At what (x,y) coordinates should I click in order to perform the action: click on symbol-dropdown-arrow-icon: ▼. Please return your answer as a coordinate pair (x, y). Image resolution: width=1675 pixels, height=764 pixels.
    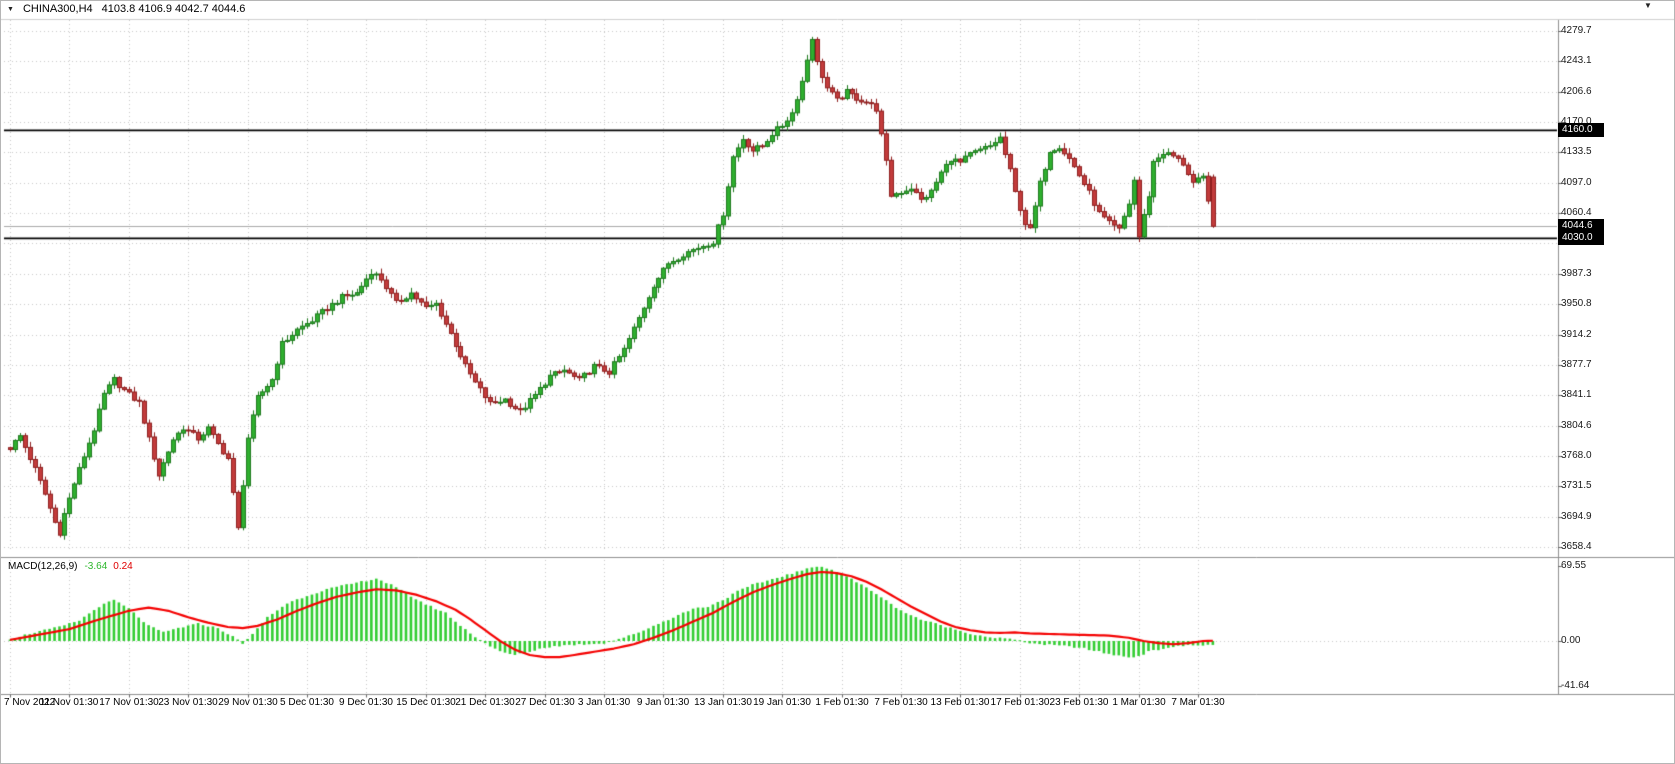
    Looking at the image, I should click on (10, 9).